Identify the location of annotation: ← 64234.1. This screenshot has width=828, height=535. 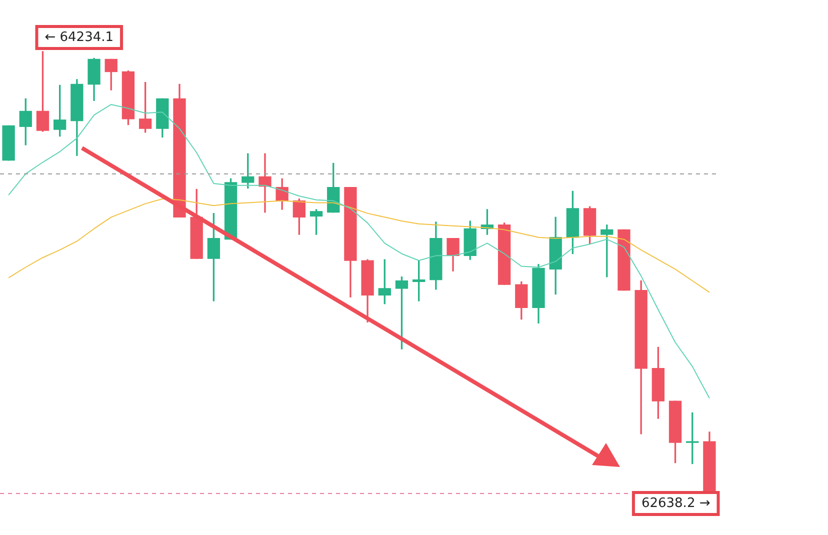
(79, 37).